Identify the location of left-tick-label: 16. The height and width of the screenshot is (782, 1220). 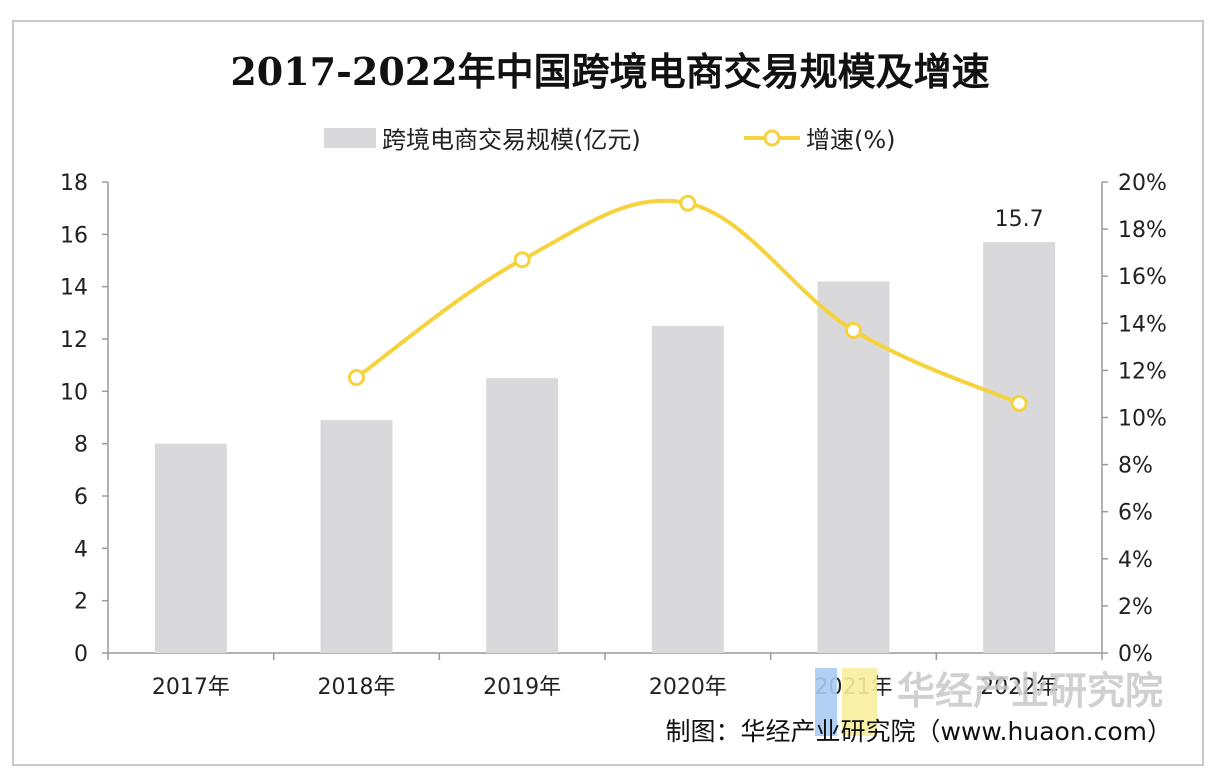
(74, 235).